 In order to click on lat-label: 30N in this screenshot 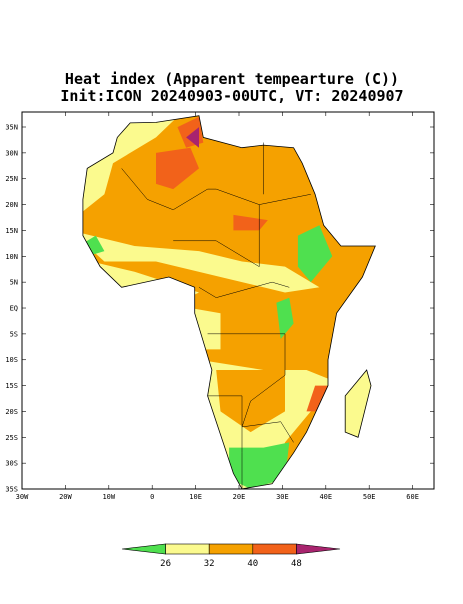, I will do `click(11, 153)`.